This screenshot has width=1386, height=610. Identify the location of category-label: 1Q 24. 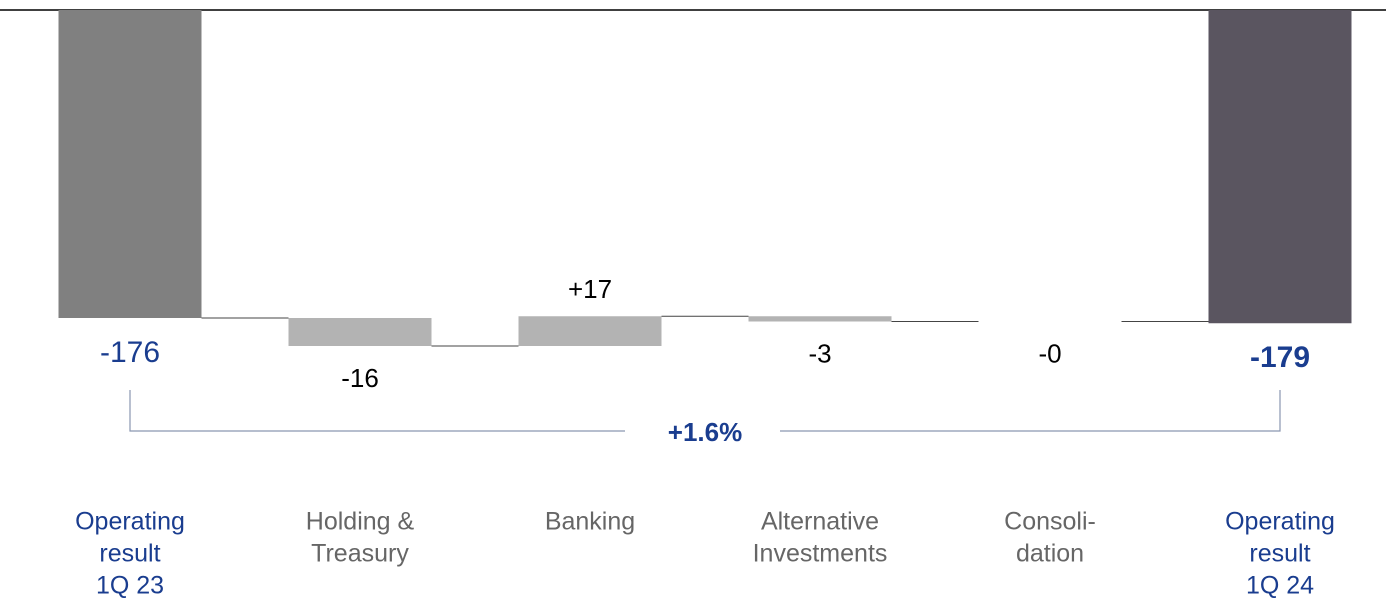
(1280, 586).